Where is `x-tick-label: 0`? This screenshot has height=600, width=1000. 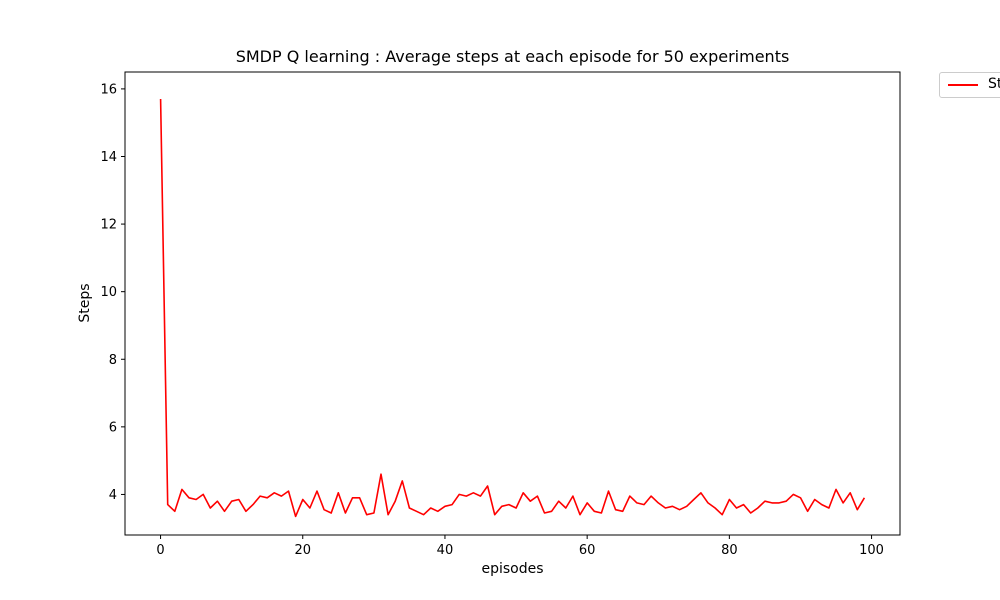
x-tick-label: 0 is located at coordinates (160, 550).